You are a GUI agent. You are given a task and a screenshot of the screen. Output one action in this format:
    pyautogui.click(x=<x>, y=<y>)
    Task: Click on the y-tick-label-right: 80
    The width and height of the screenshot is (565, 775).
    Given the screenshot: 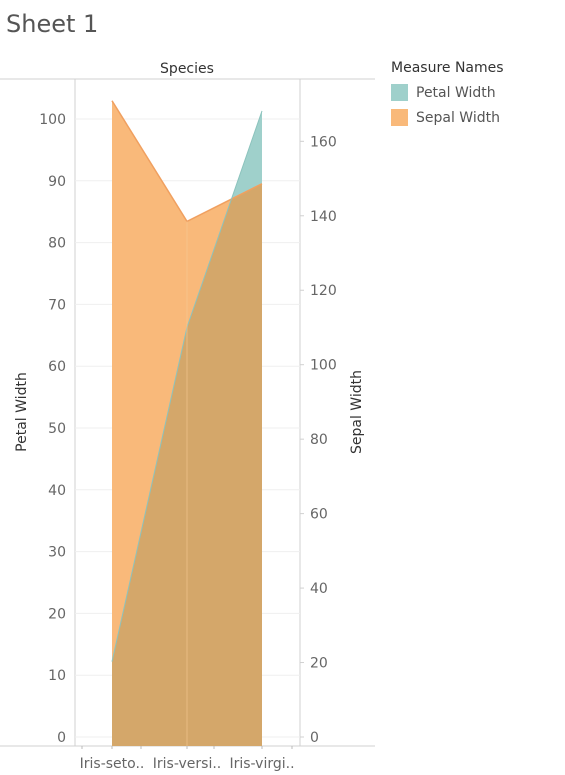 What is the action you would take?
    pyautogui.click(x=319, y=440)
    